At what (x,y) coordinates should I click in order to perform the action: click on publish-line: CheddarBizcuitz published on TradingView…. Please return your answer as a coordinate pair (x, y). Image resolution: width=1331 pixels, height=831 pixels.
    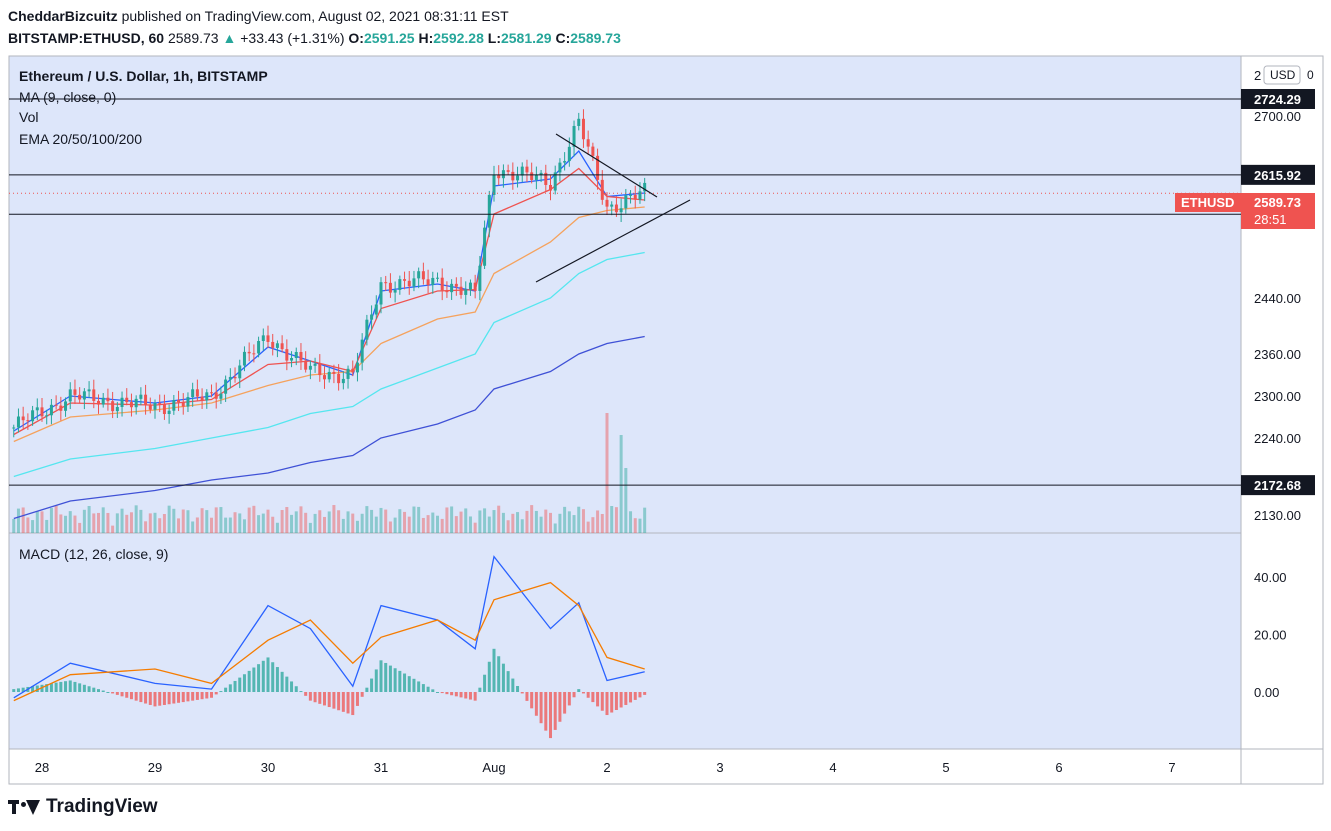
    Looking at the image, I should click on (258, 16).